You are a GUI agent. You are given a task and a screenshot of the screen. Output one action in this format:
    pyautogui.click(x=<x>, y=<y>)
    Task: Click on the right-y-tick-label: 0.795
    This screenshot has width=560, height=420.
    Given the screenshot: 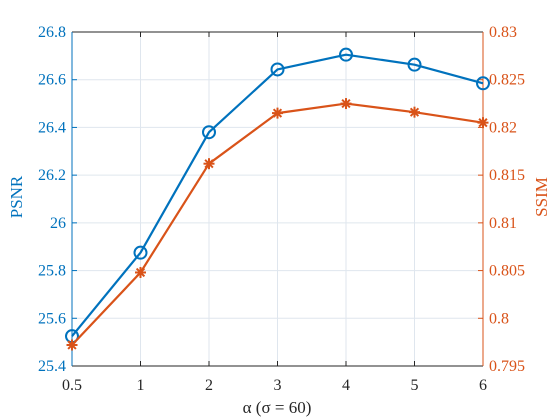 What is the action you would take?
    pyautogui.click(x=507, y=366)
    